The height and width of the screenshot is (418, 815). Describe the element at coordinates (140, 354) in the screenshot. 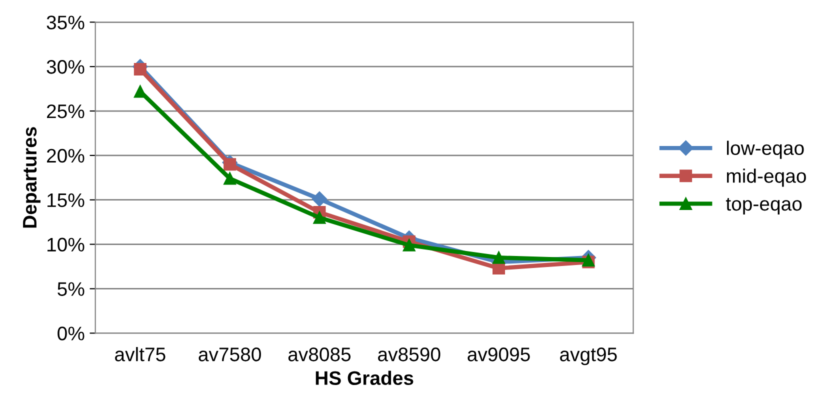

I see `x-tick-label: avlt75` at that location.